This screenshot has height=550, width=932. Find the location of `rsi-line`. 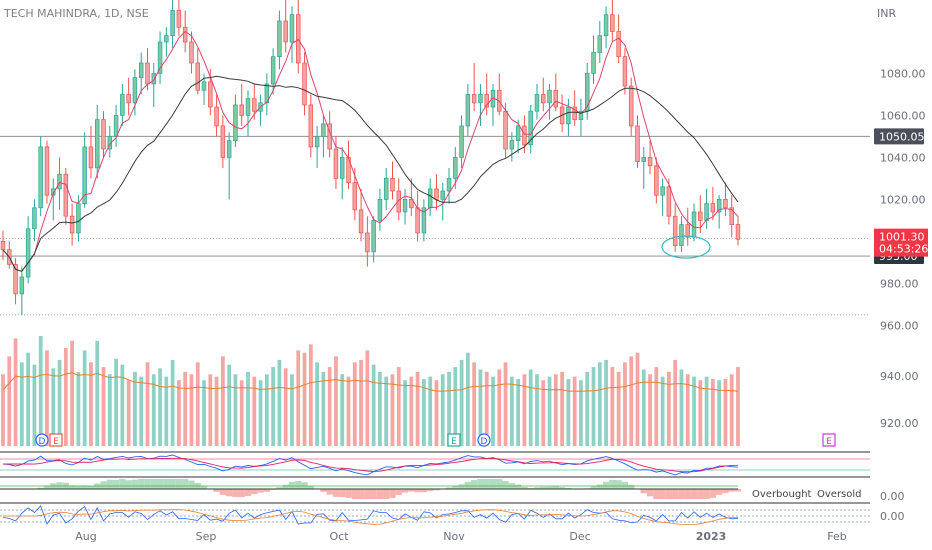

rsi-line is located at coordinates (370, 515).